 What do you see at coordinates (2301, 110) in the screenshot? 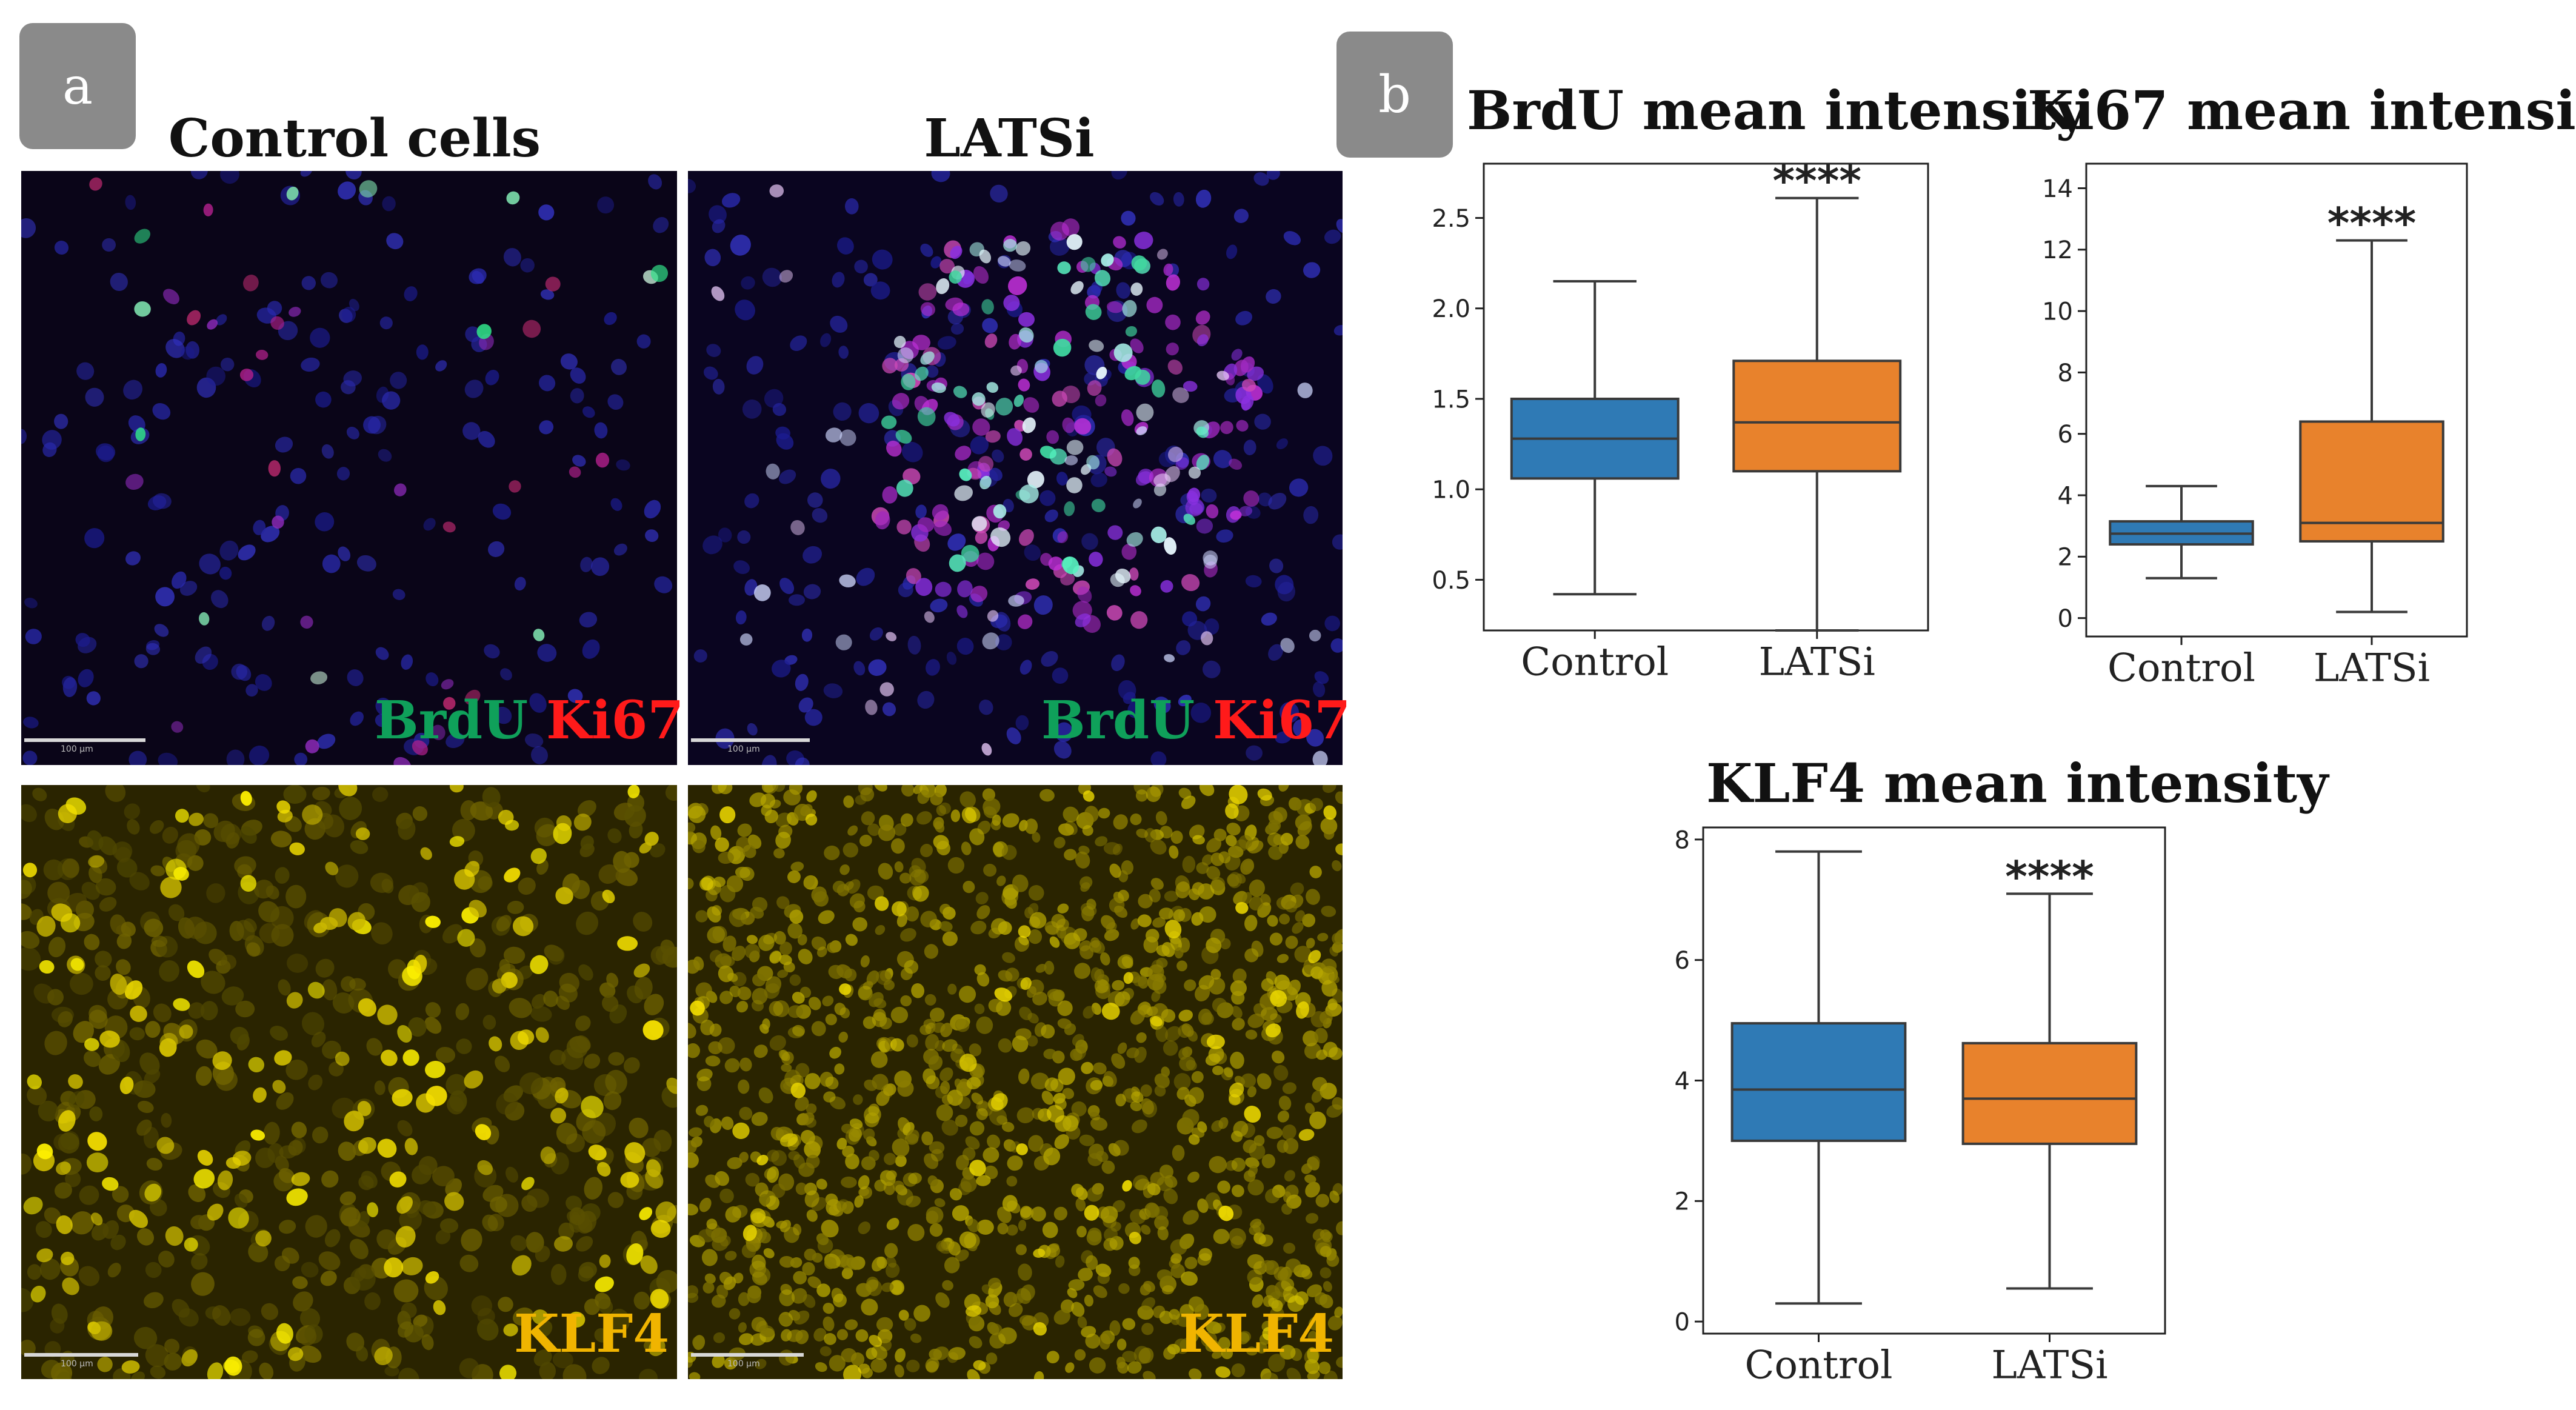
I see `chart-title-ki67: Ki67 mean intensity` at bounding box center [2301, 110].